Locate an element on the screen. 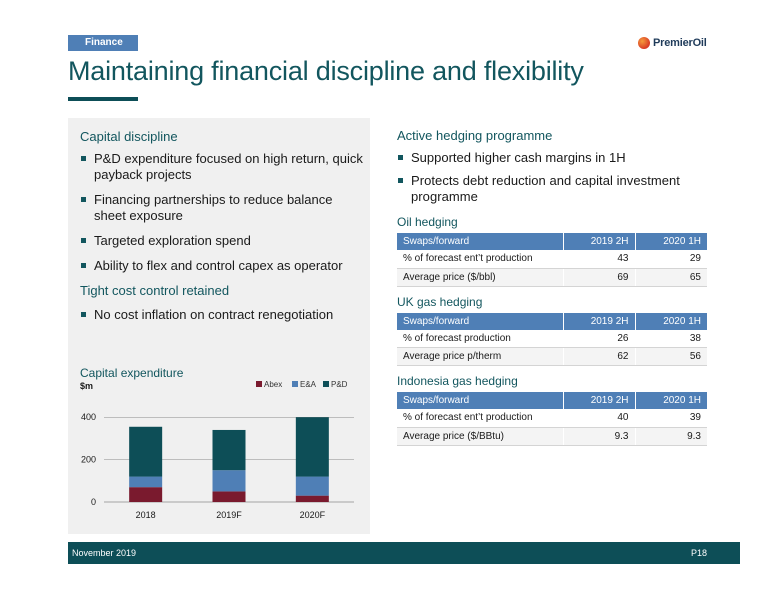 The width and height of the screenshot is (776, 600). table-row: % of forecast ent’t production 43 29 is located at coordinates (552, 259).